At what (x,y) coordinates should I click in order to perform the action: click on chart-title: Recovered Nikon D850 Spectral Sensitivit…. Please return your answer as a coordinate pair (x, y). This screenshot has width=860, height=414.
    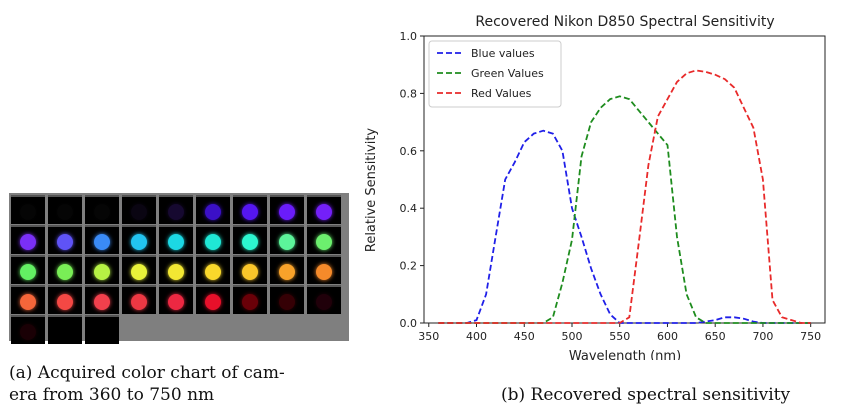
    Looking at the image, I should click on (624, 22).